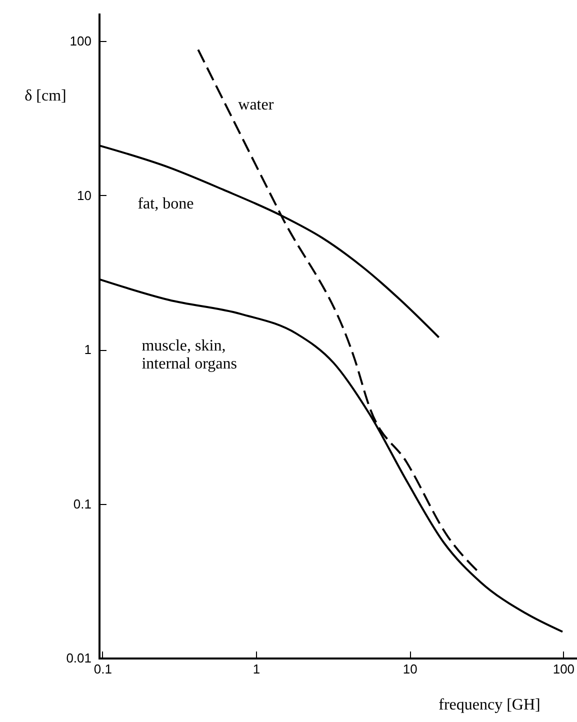 This screenshot has height=722, width=577. Describe the element at coordinates (79, 658) in the screenshot. I see `y-tick-label: 0.01` at that location.